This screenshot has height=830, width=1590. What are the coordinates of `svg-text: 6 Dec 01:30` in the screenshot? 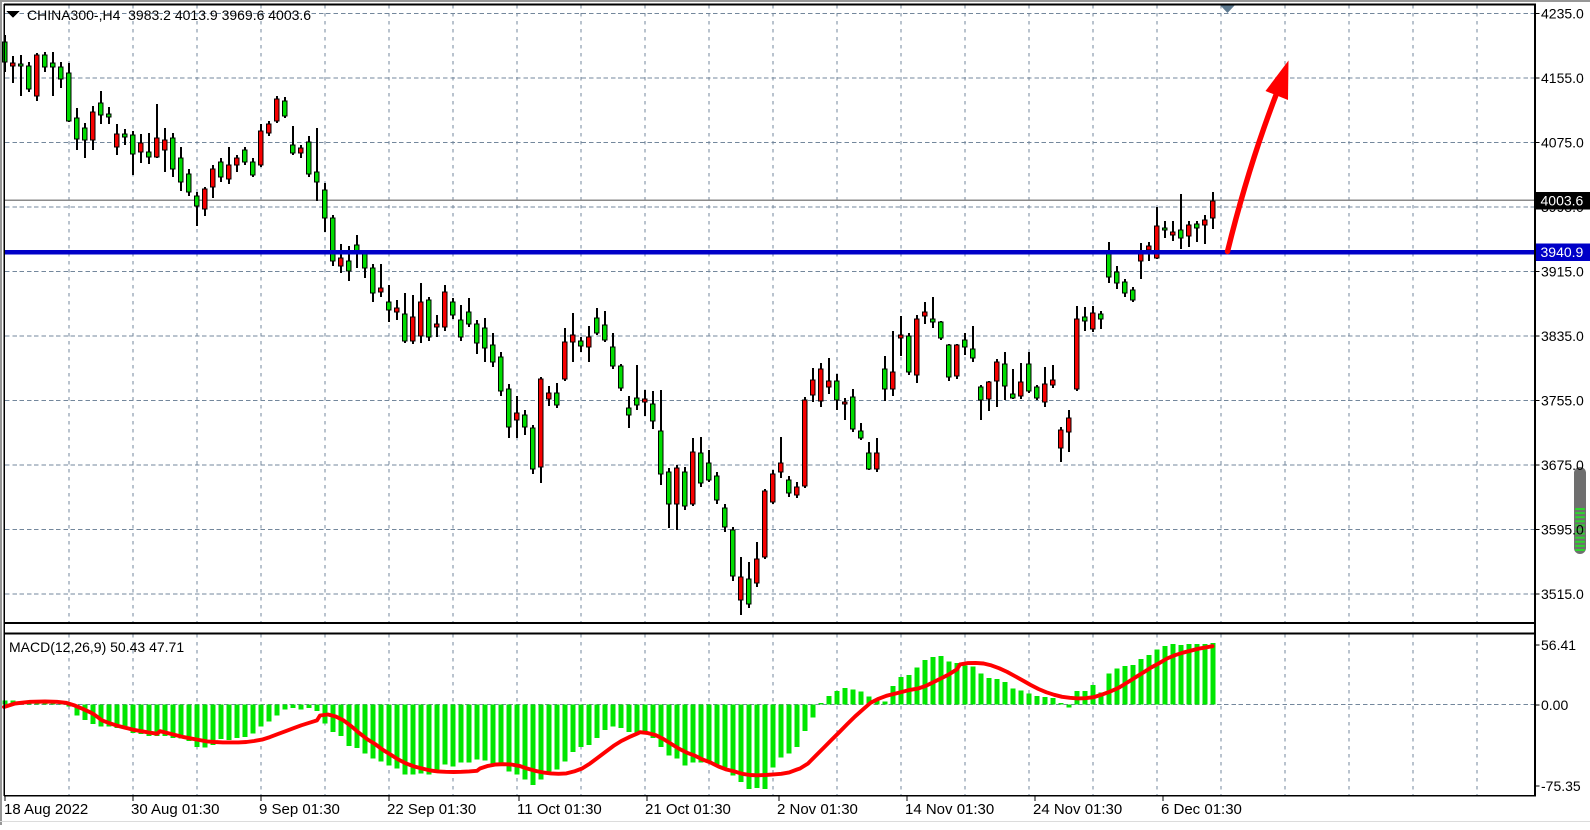 It's located at (1201, 809).